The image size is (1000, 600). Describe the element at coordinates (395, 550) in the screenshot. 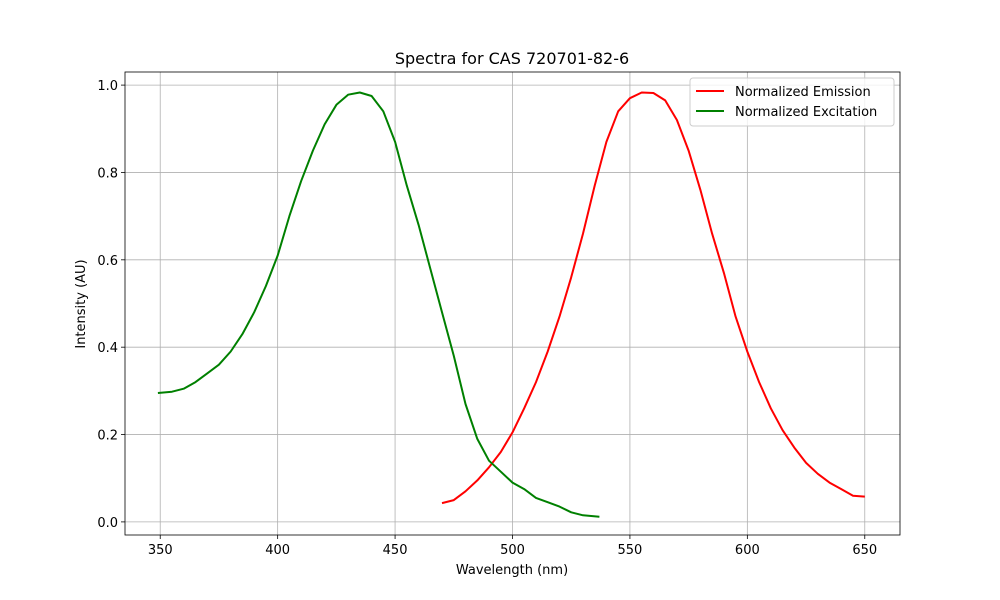

I see `x-tick-label: 450` at that location.